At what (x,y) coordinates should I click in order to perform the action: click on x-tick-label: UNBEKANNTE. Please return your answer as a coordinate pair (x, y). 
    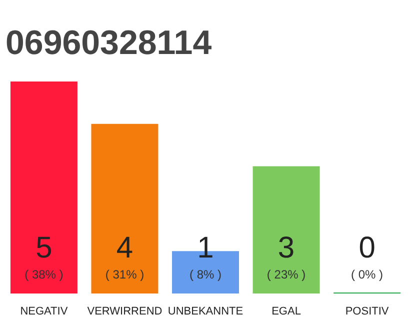
    Looking at the image, I should click on (206, 312).